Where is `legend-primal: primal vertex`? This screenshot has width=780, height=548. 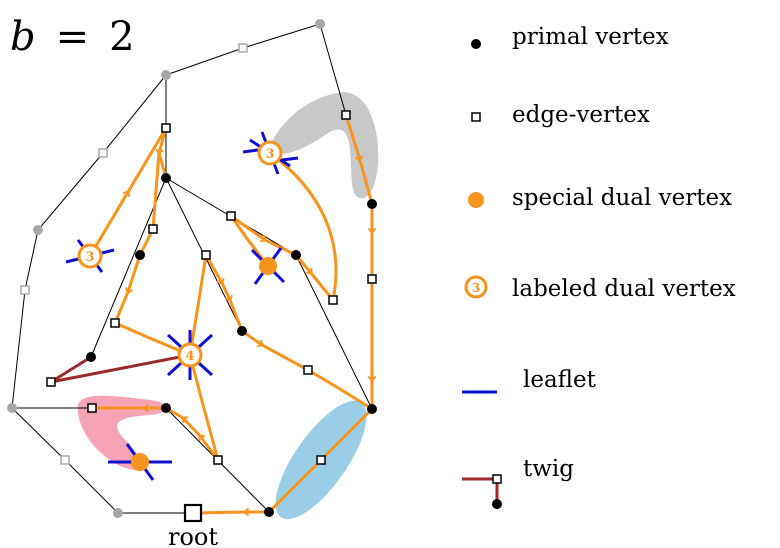 legend-primal: primal vertex is located at coordinates (570, 37).